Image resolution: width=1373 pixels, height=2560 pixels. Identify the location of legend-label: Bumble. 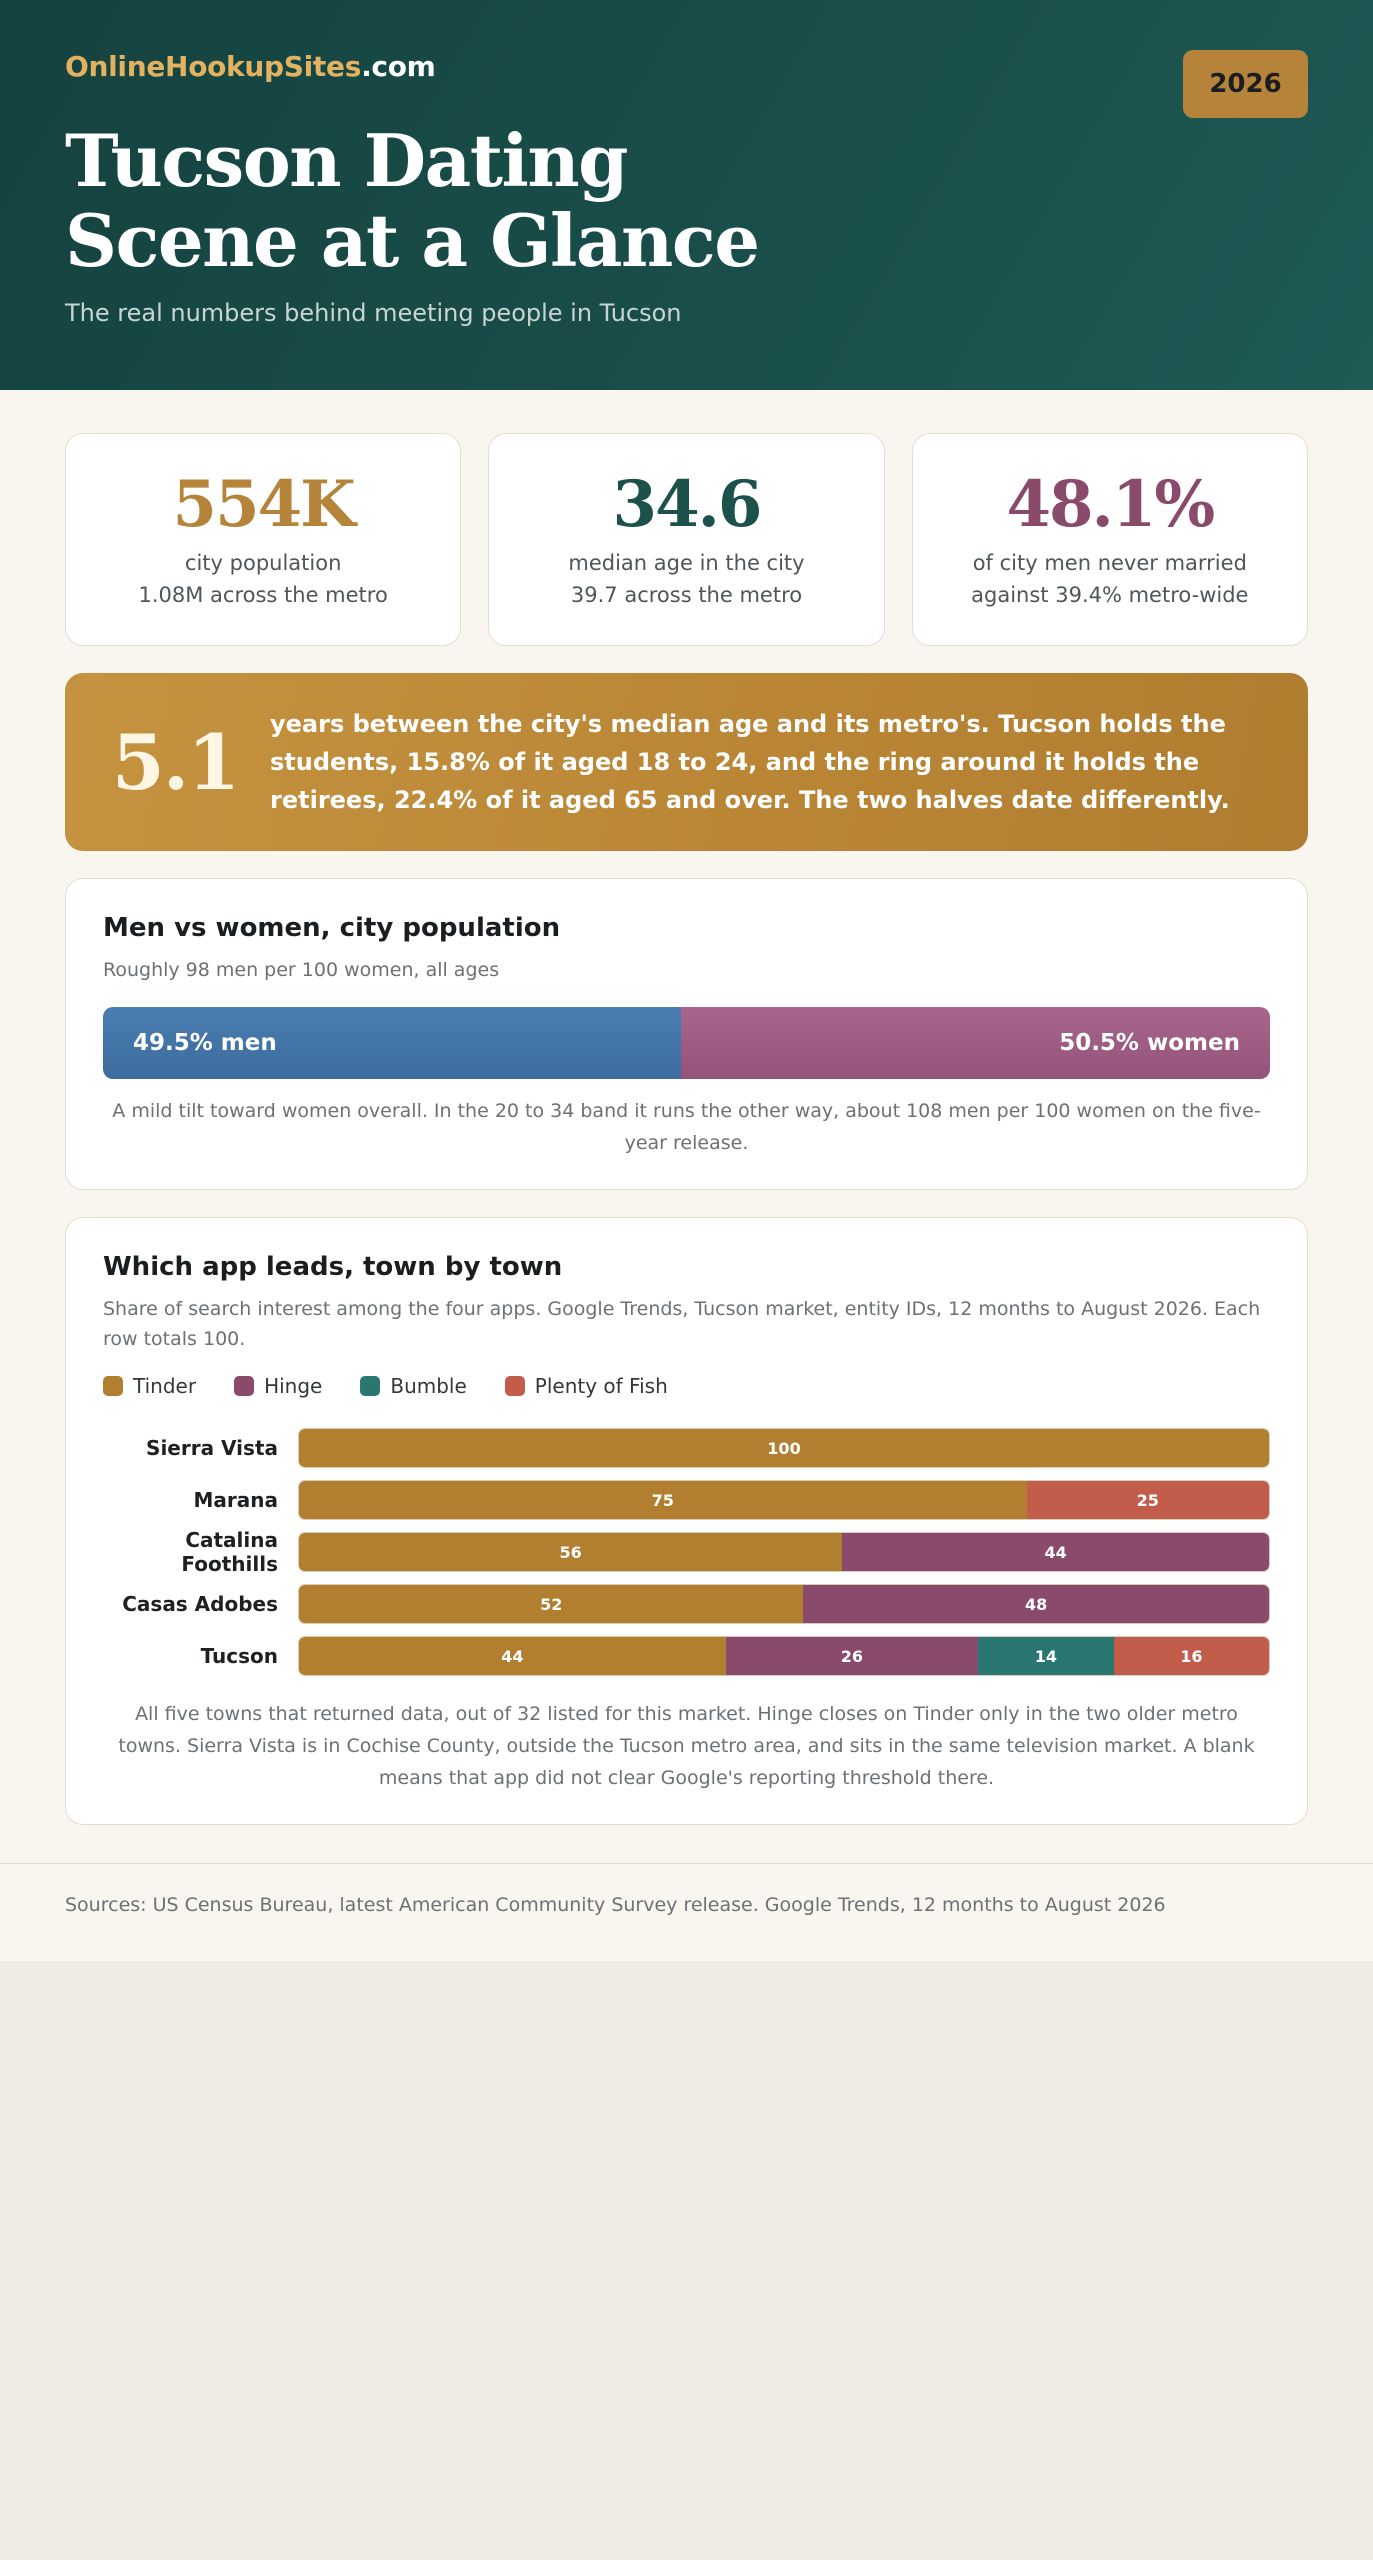
(428, 1386).